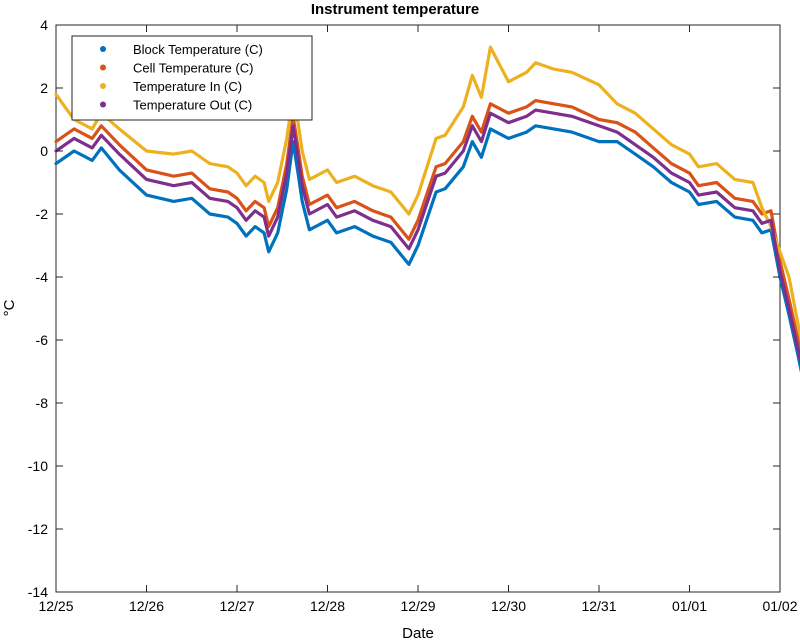  I want to click on y-axis-label: °C, so click(9, 307).